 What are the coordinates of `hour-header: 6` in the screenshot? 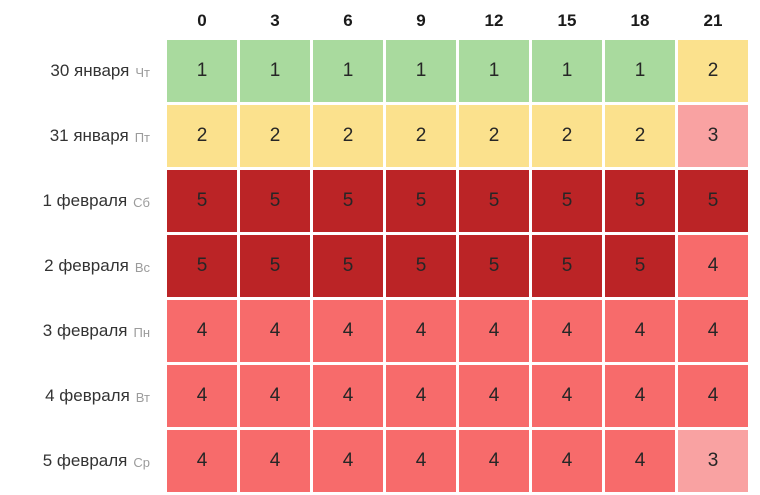 It's located at (348, 20).